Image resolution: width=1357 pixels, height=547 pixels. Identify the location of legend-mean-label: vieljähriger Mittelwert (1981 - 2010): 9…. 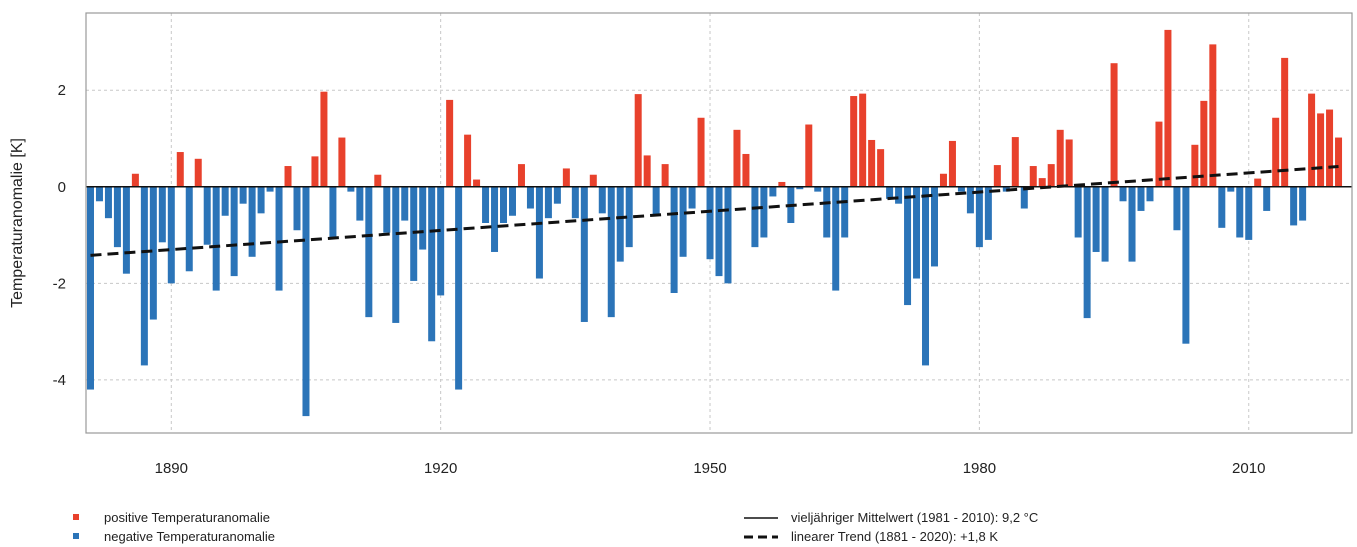
(914, 517).